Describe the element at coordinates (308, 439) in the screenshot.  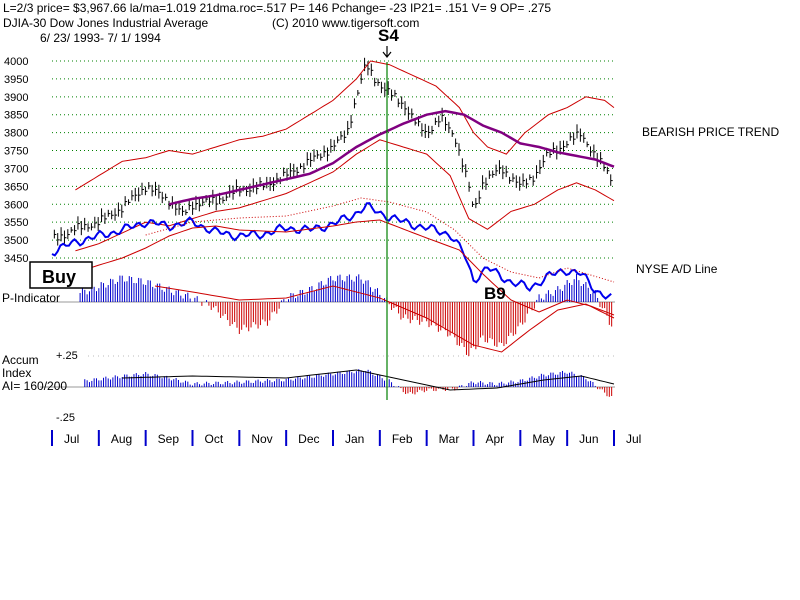
I see `month-label: Dec` at that location.